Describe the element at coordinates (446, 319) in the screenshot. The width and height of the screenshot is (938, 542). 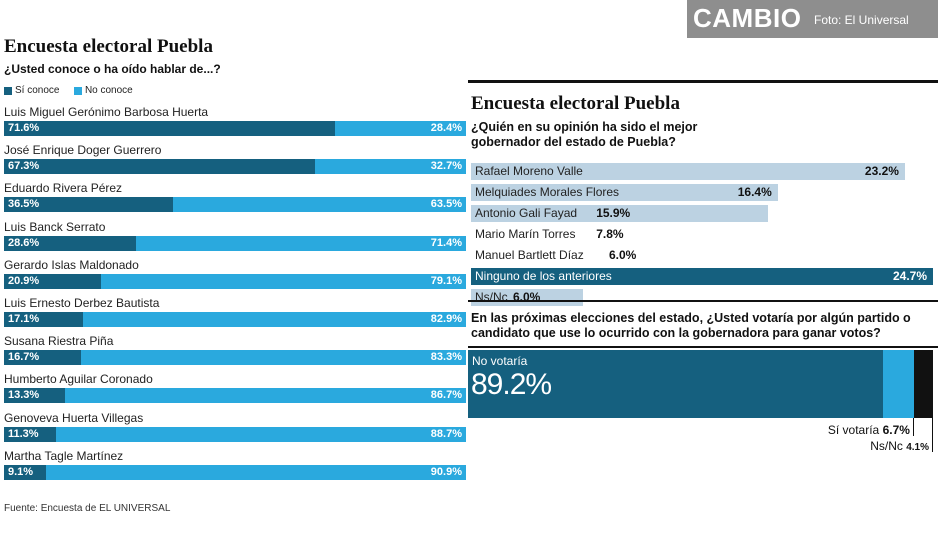
I see `label-no-conoce: 82.9%` at that location.